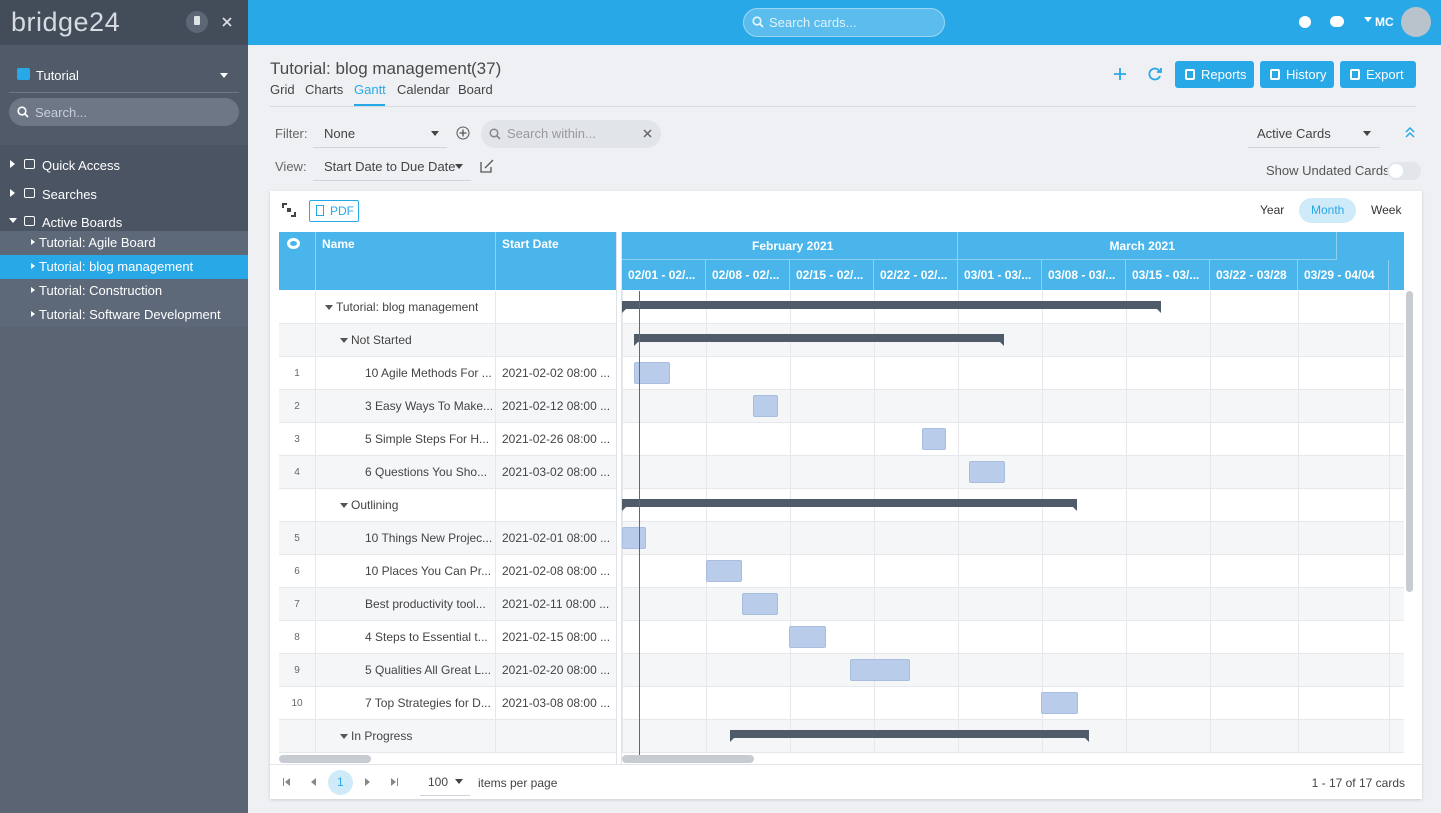 The height and width of the screenshot is (813, 1441). What do you see at coordinates (1367, 133) in the screenshot?
I see `dropdown-arrow` at bounding box center [1367, 133].